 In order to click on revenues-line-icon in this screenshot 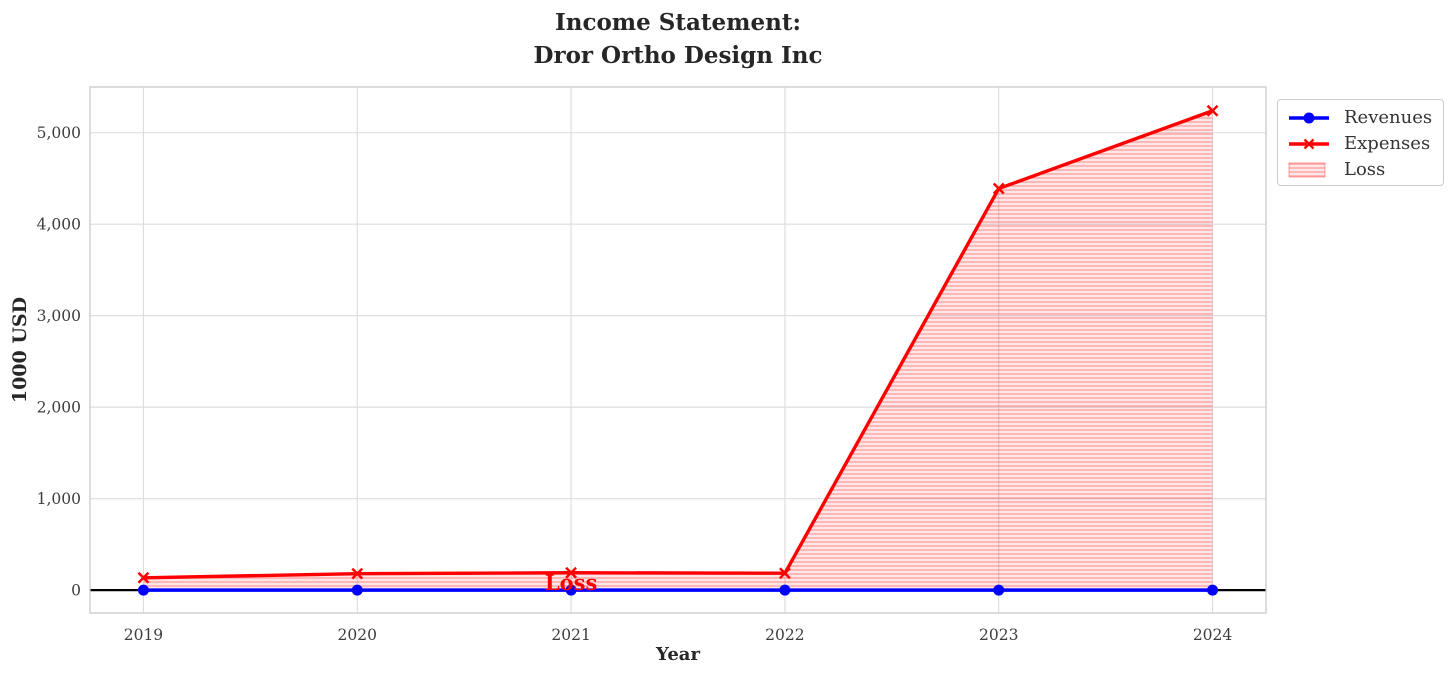, I will do `click(1309, 118)`.